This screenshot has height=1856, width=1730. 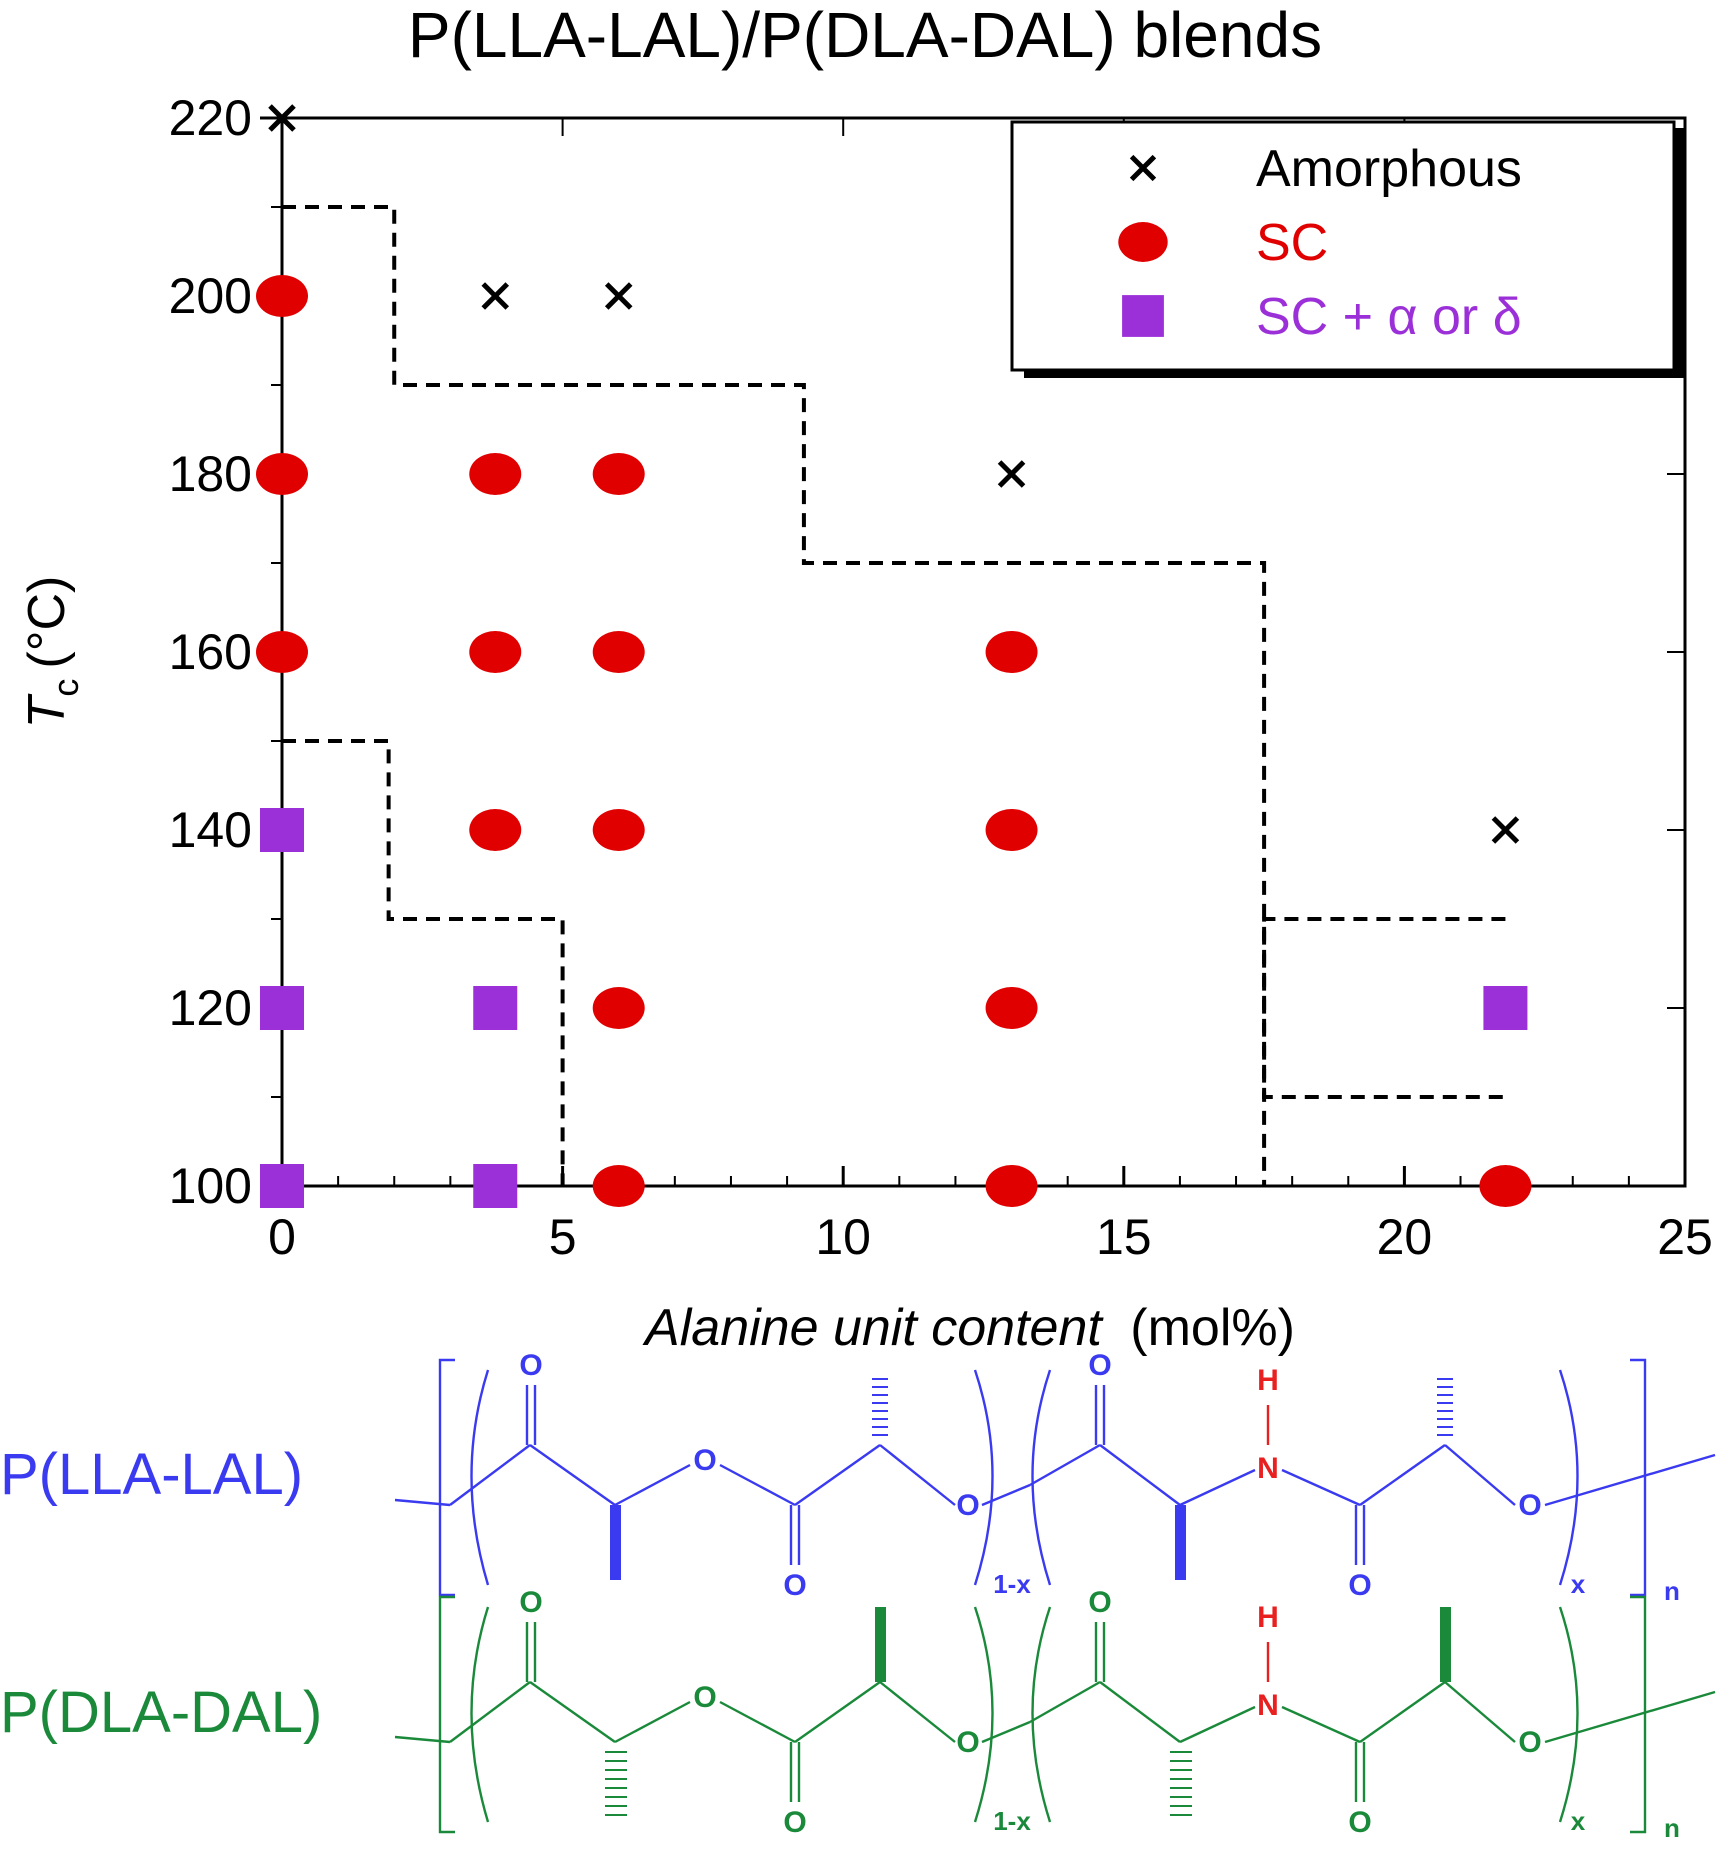 What do you see at coordinates (1212, 1328) in the screenshot?
I see `x-axis-label-unit: (mol%)` at bounding box center [1212, 1328].